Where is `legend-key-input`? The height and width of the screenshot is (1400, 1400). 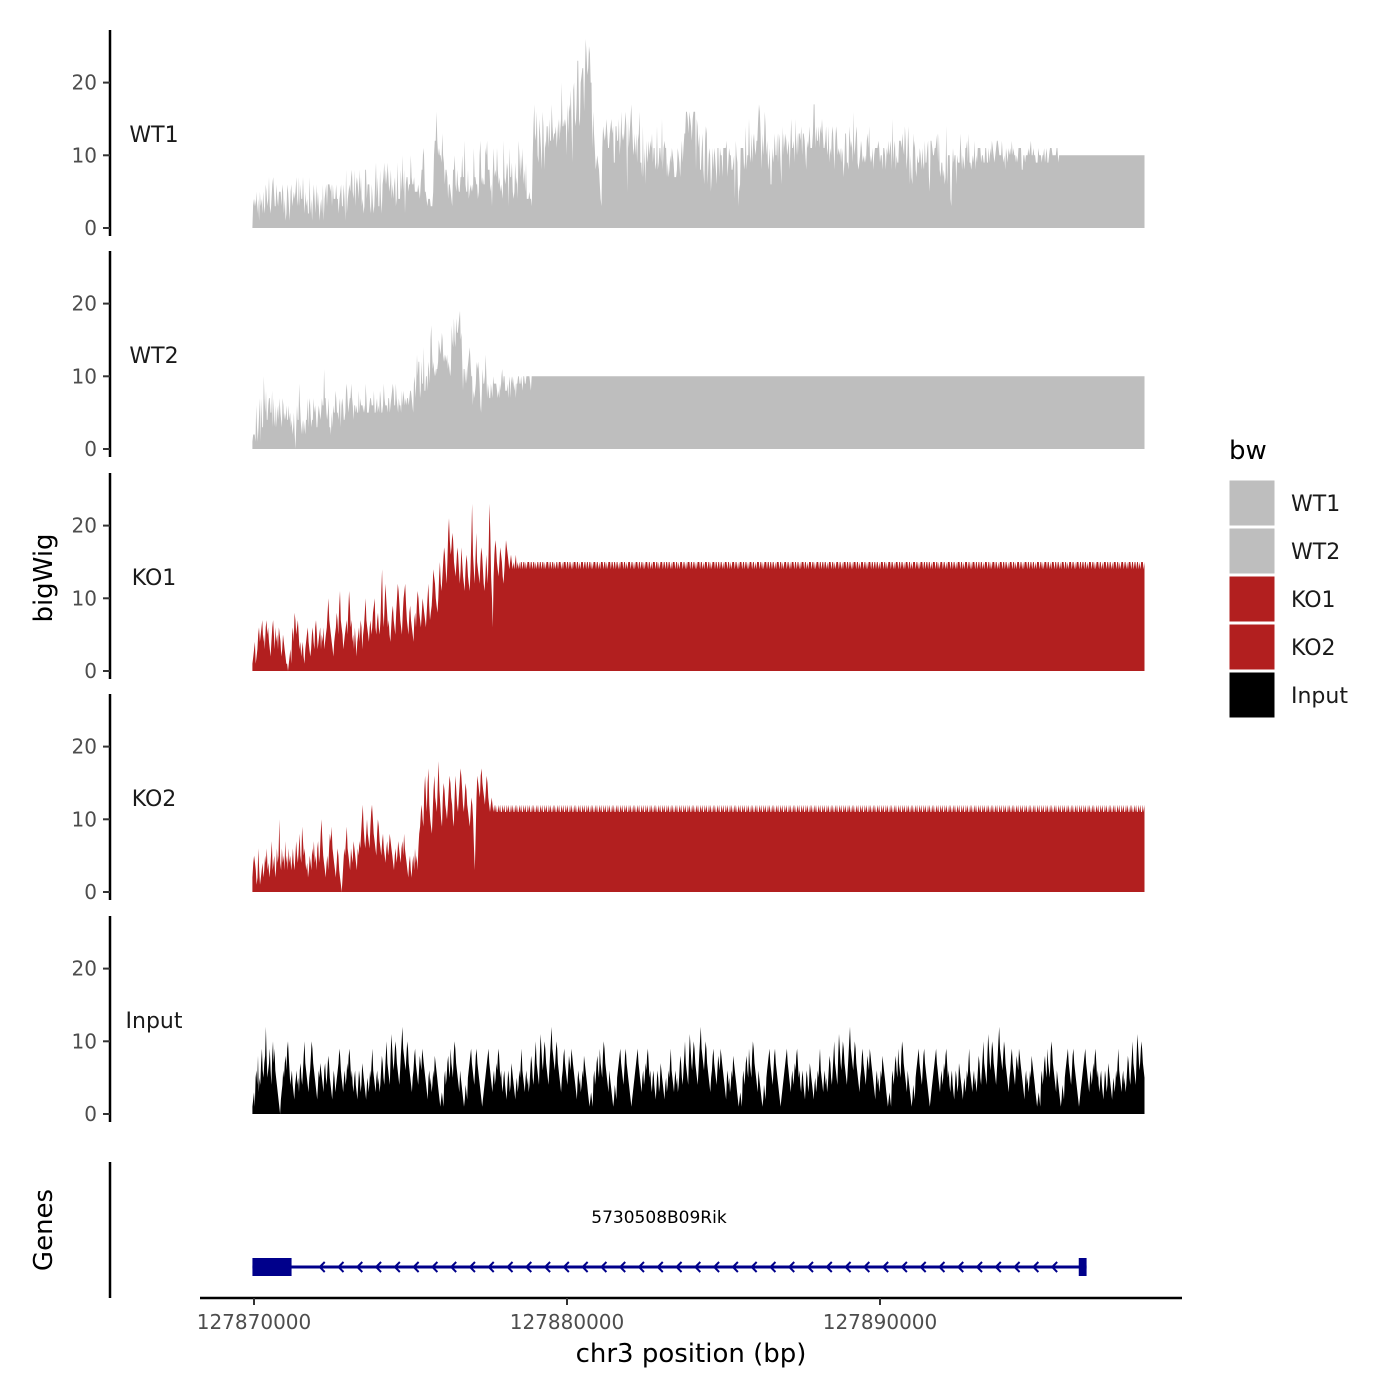
legend-key-input is located at coordinates (1252, 695).